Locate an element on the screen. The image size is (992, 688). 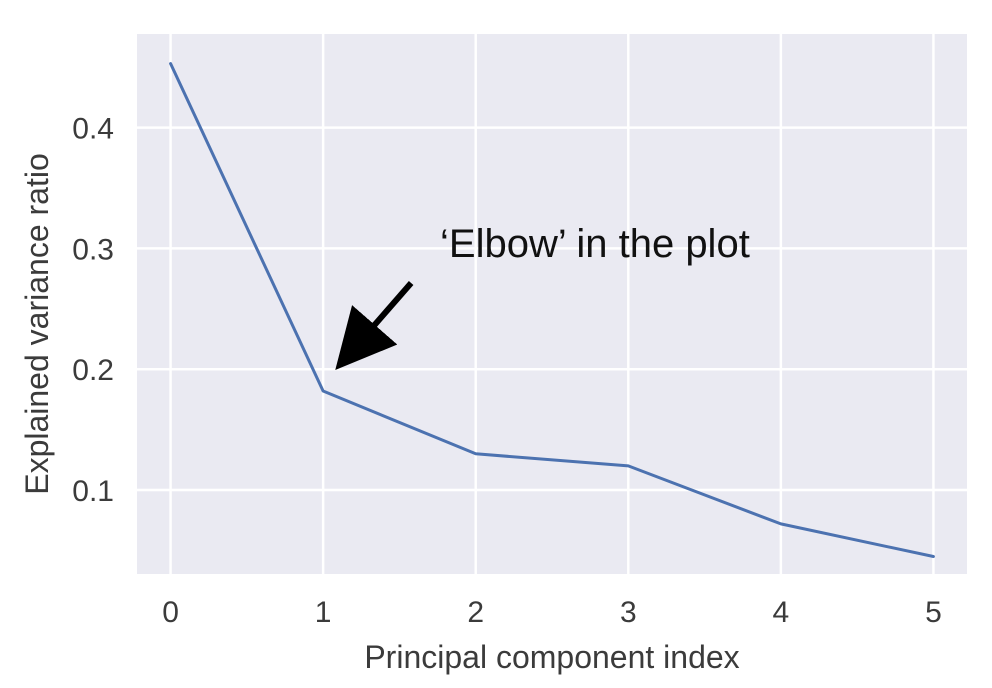
y-axis-label: Explained variance ratio is located at coordinates (37, 324).